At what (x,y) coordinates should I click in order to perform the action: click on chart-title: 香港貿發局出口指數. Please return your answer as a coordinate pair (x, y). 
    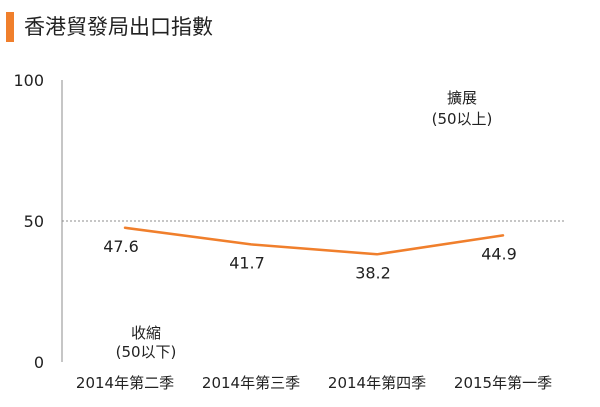
    Looking at the image, I should click on (118, 27).